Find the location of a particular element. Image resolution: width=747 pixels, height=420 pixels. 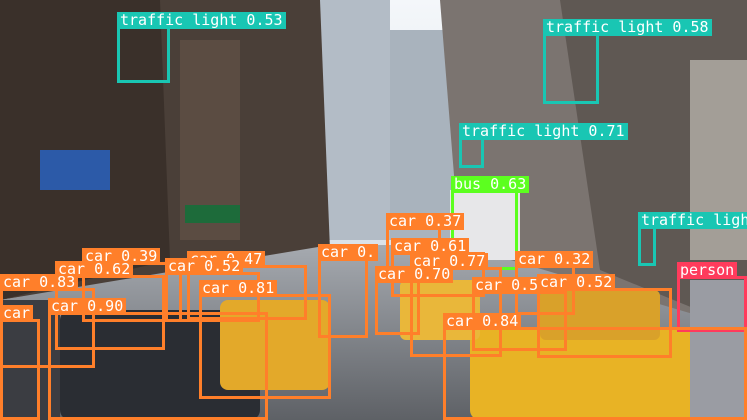

bus-detection-box: bus 0.63 is located at coordinates (490, 223).